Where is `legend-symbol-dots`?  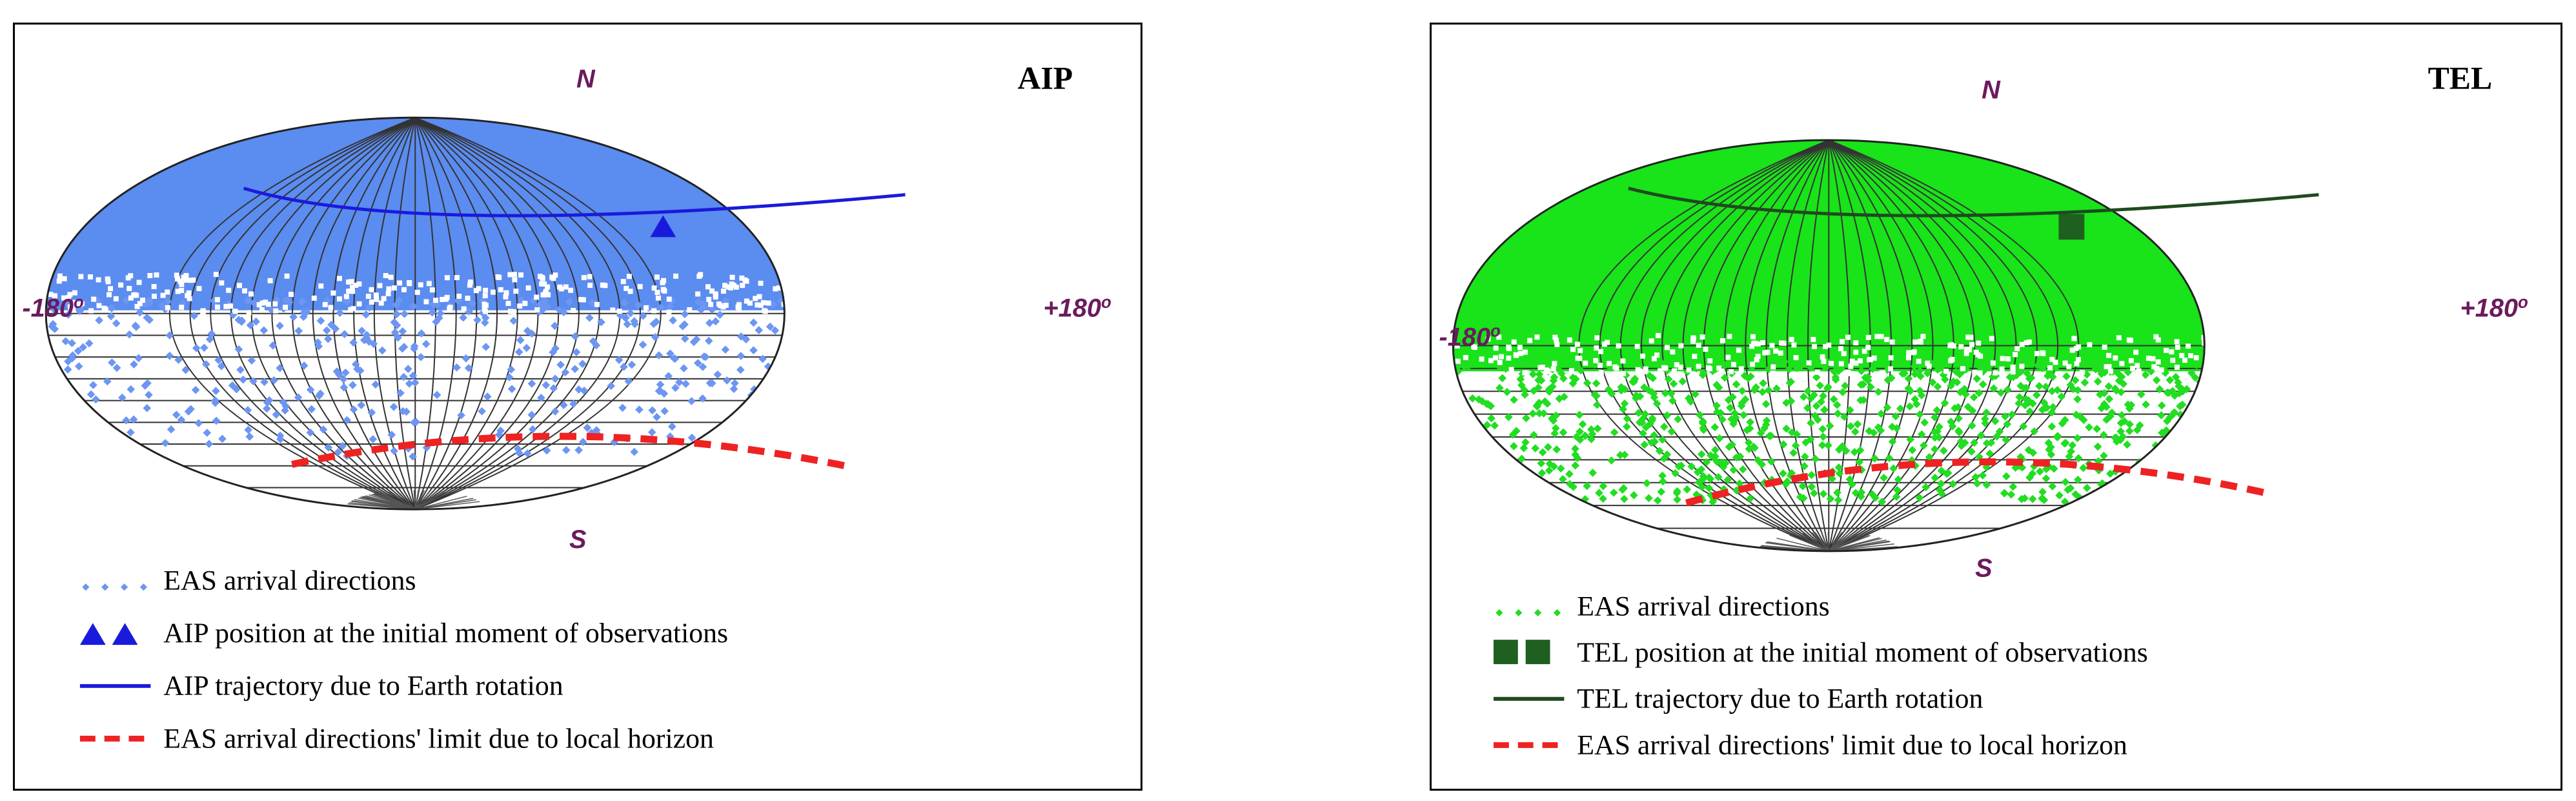 legend-symbol-dots is located at coordinates (115, 587).